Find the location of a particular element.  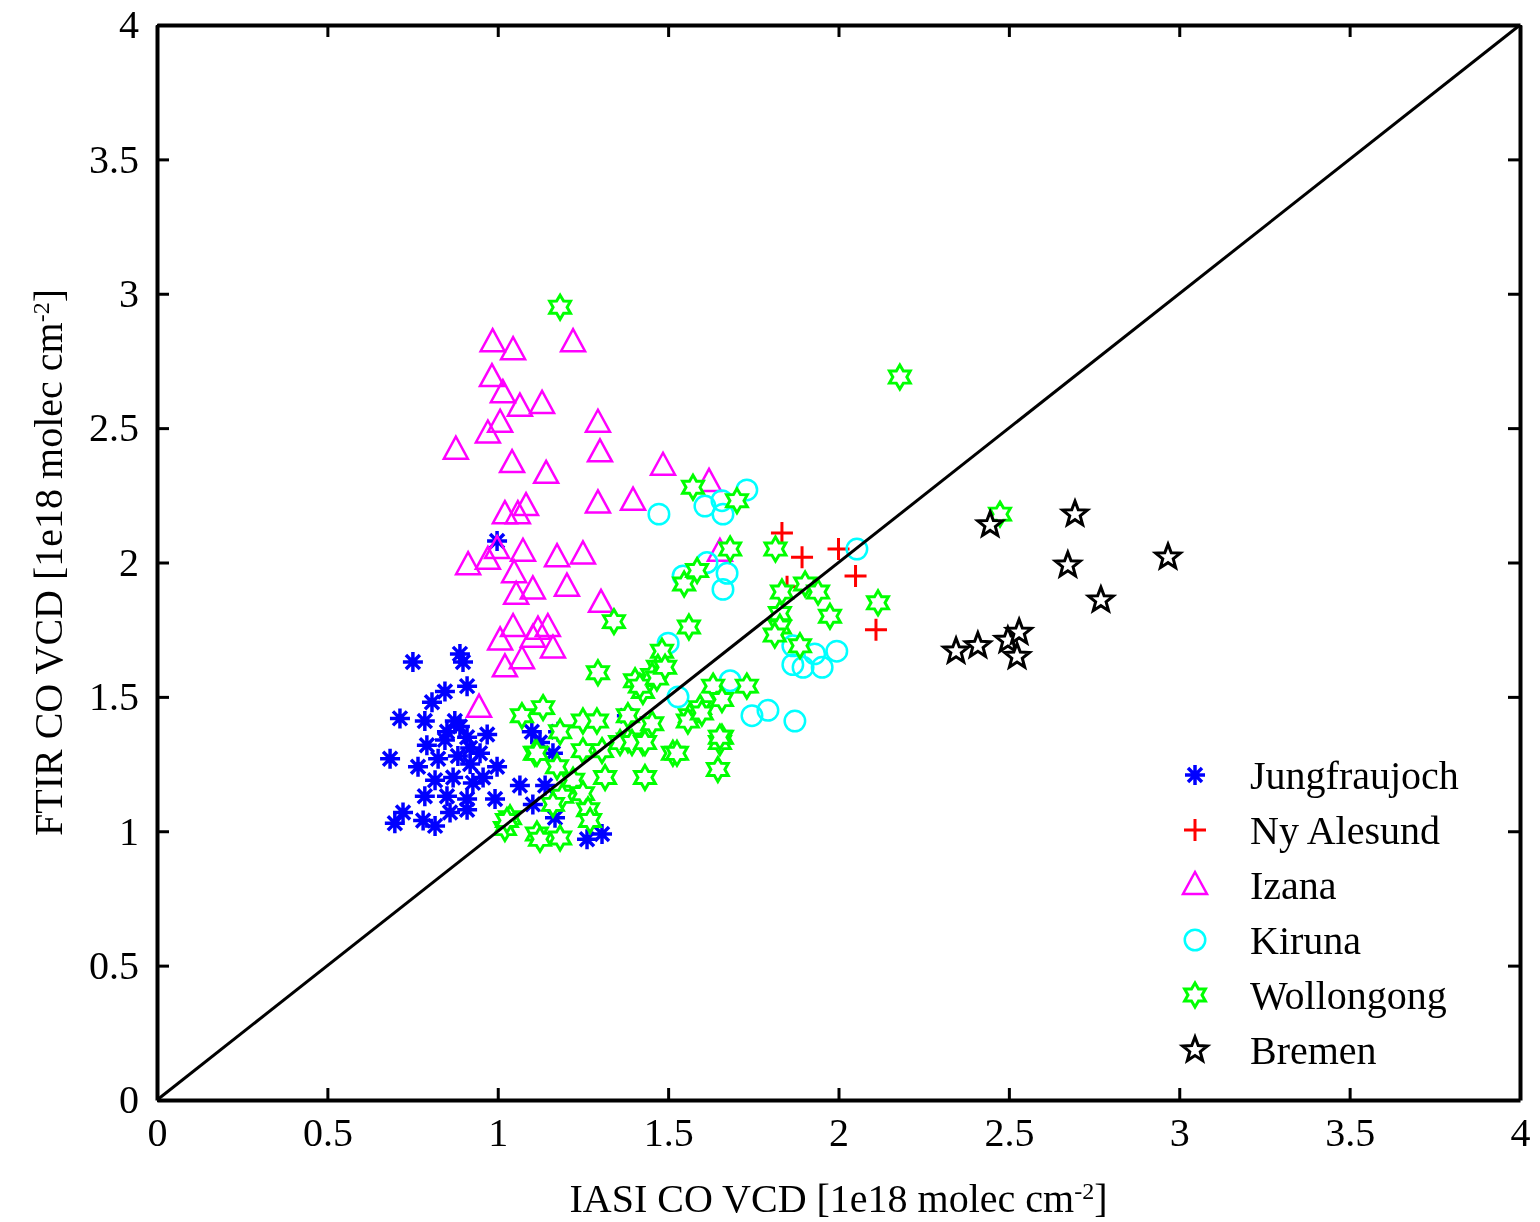

x-tick-label: 1.5 is located at coordinates (668, 1133).